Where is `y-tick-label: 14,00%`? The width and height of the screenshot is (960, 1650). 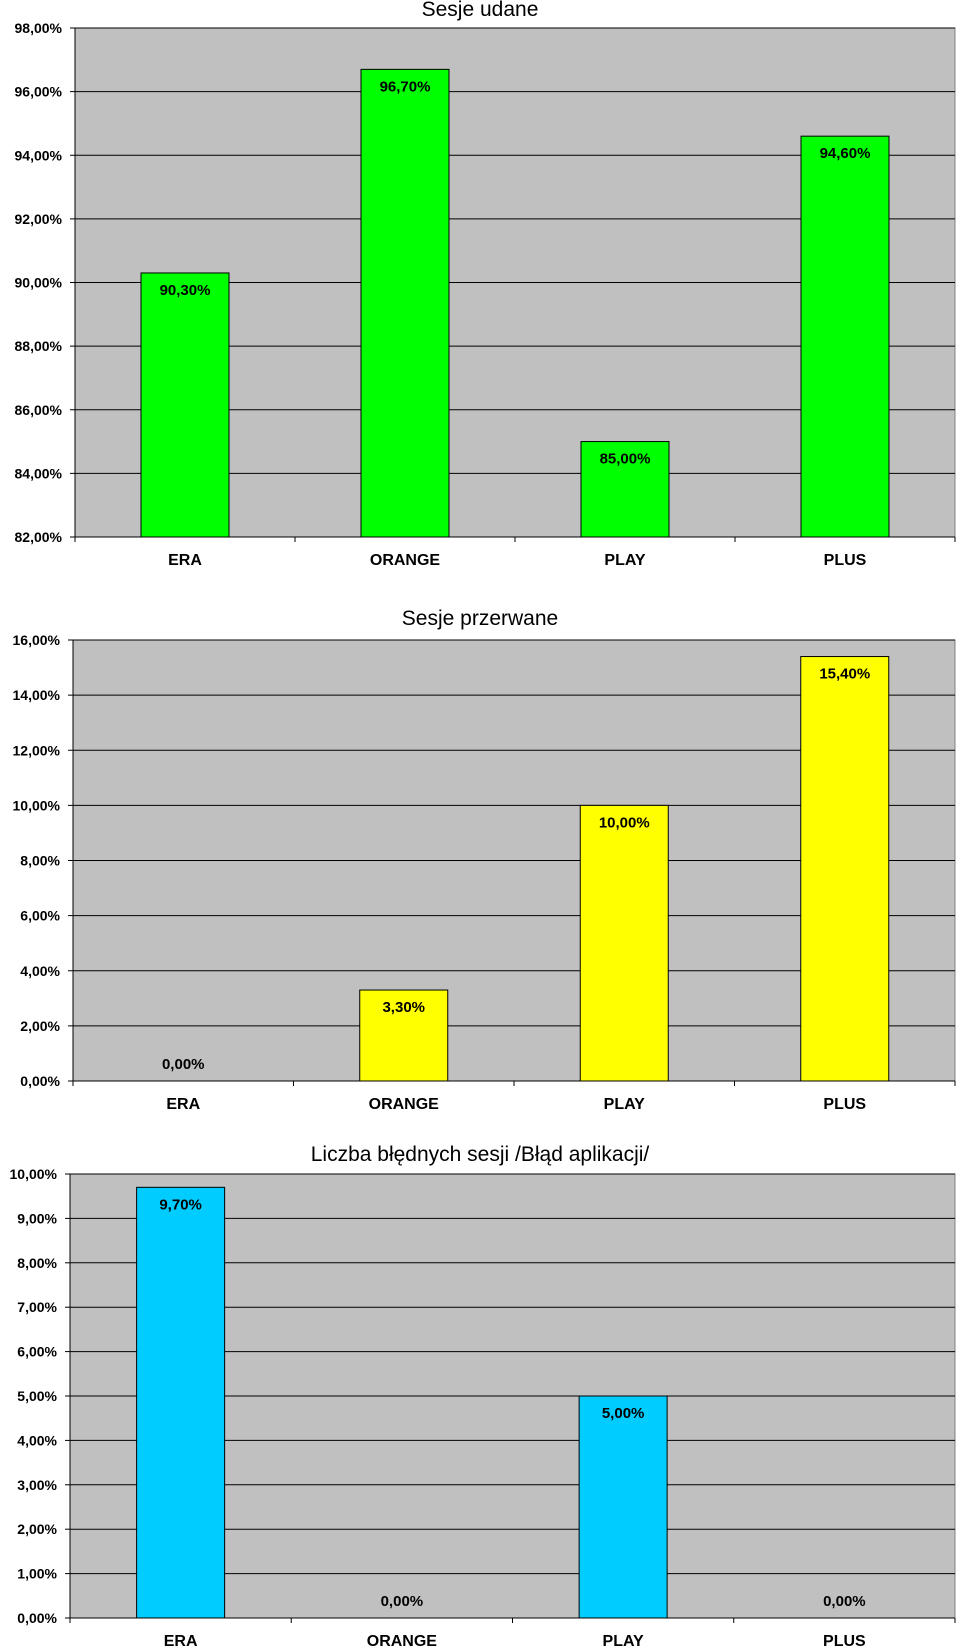
y-tick-label: 14,00% is located at coordinates (37, 695).